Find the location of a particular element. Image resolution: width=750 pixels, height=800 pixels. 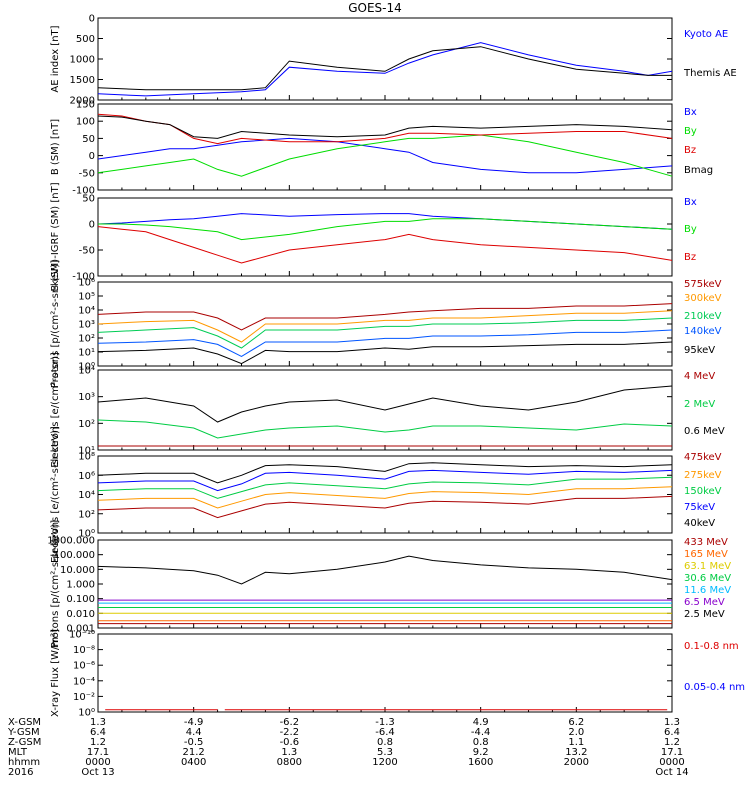

y-tick-label: 500 is located at coordinates (85, 39).